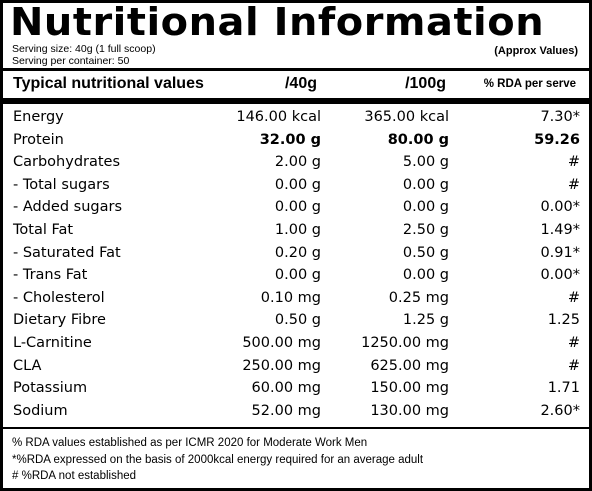 Image resolution: width=592 pixels, height=491 pixels. I want to click on nutrient-name: Potassium, so click(50, 388).